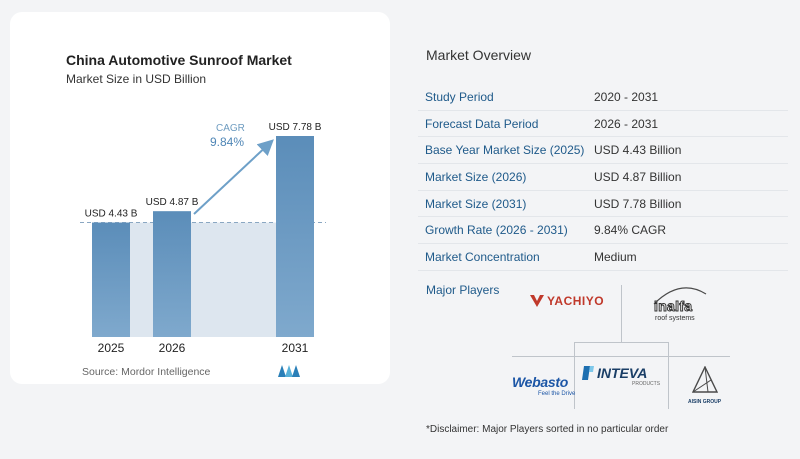 This screenshot has height=459, width=800. I want to click on x-tick-label: 2025, so click(111, 348).